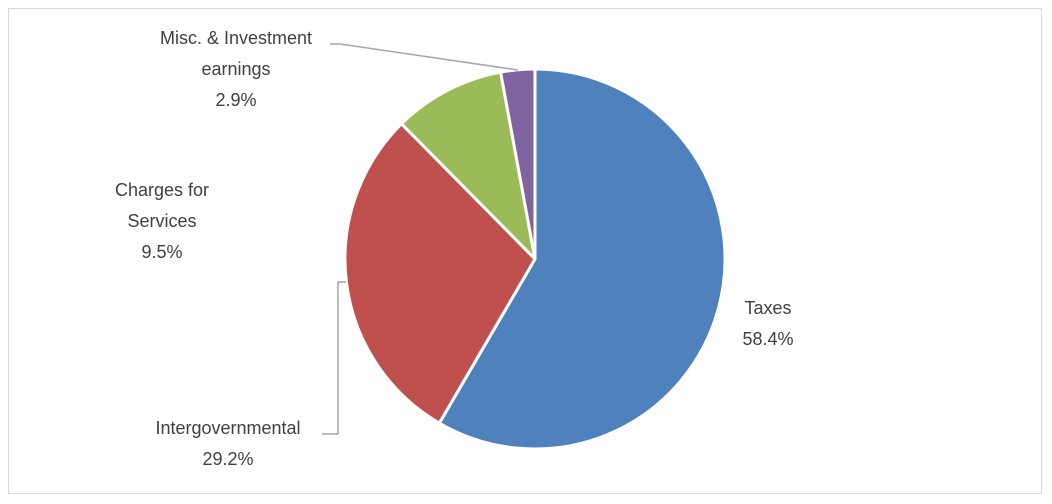 This screenshot has width=1052, height=504. Describe the element at coordinates (227, 428) in the screenshot. I see `data-label-category: Intergovernmental` at that location.